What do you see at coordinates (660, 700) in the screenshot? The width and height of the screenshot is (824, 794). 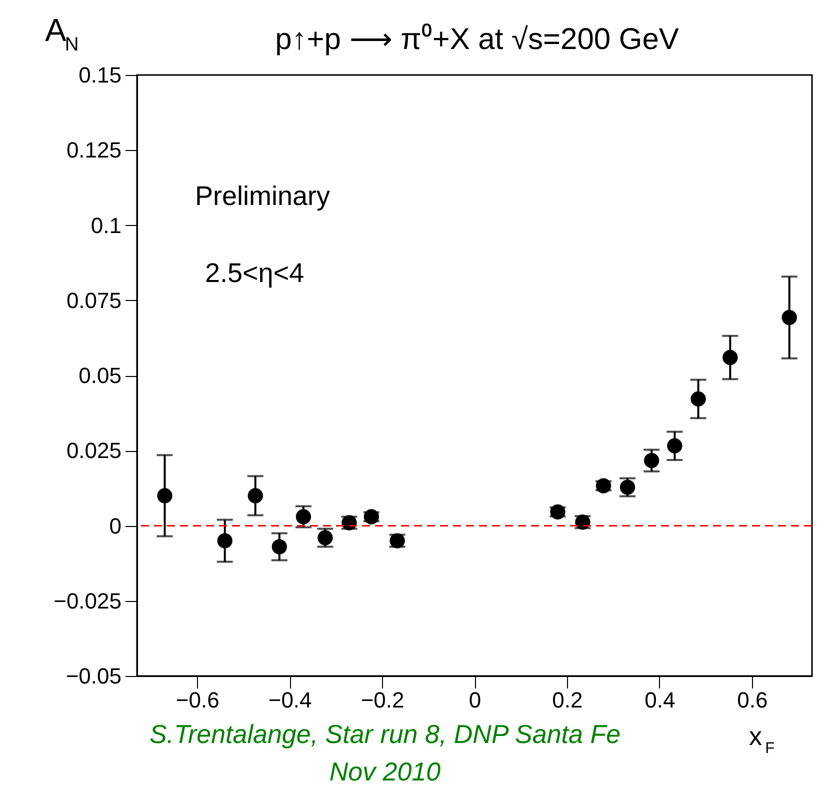 I see `x-tick-label: 0.4` at bounding box center [660, 700].